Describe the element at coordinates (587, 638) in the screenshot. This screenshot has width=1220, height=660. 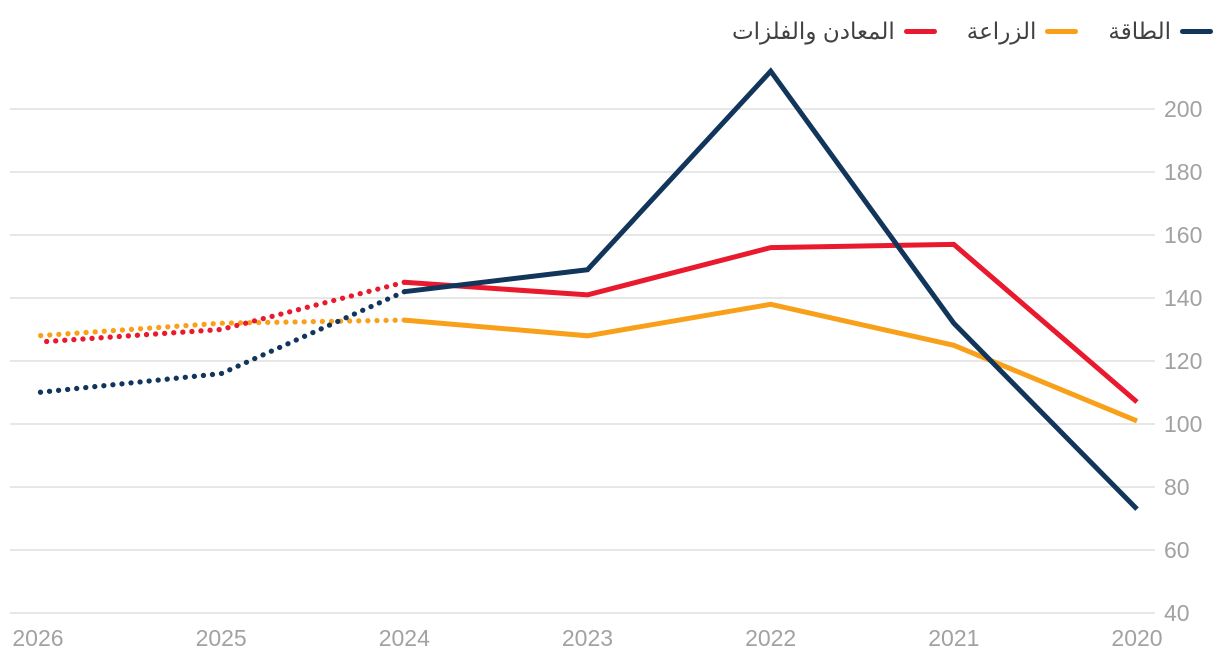
I see `x-tick-label-2023: 2023` at that location.